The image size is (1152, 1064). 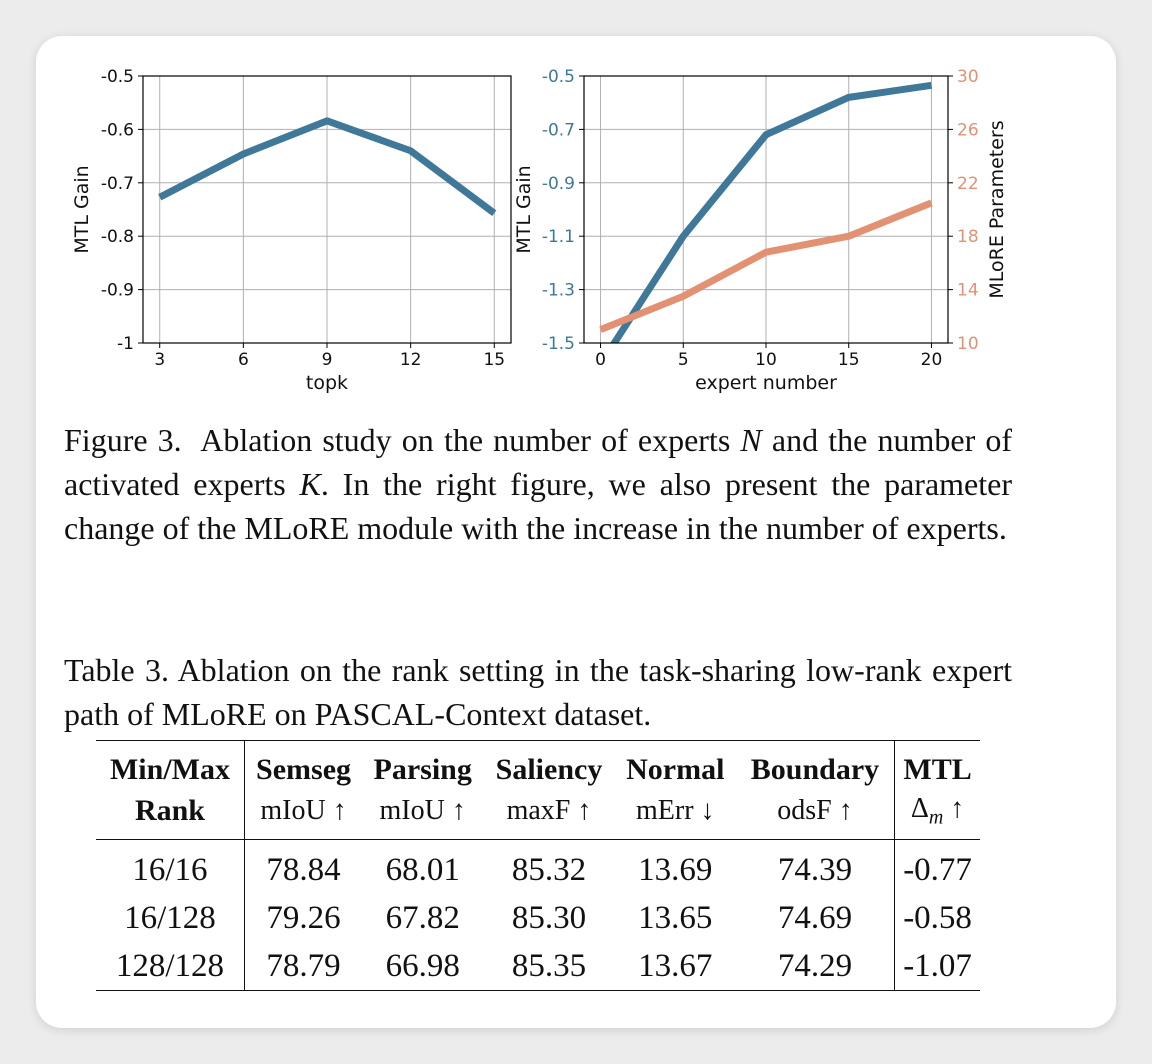 What do you see at coordinates (117, 130) in the screenshot?
I see `y-tick-label: -0.6` at bounding box center [117, 130].